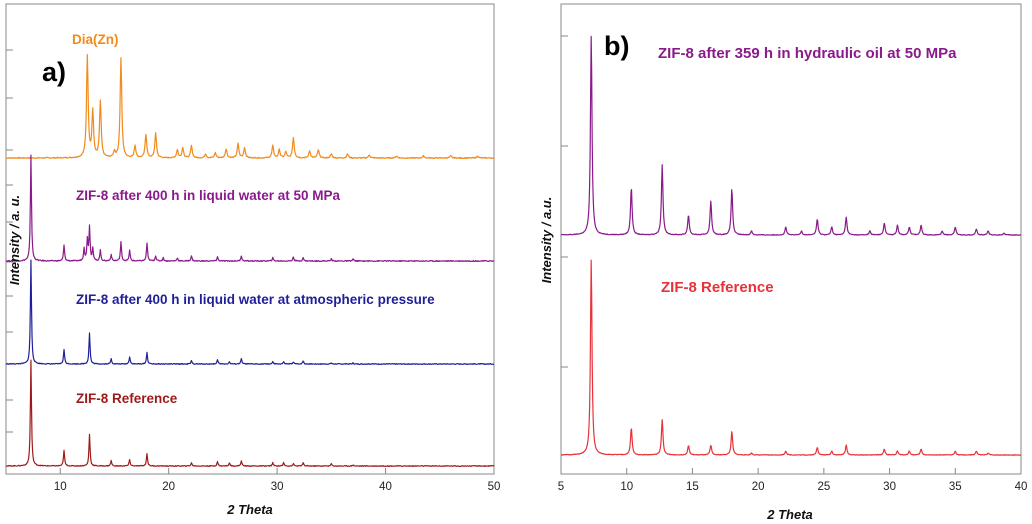 The height and width of the screenshot is (524, 1032). Describe the element at coordinates (95, 39) in the screenshot. I see `series-label-dia-zn: Dia(Zn)` at that location.